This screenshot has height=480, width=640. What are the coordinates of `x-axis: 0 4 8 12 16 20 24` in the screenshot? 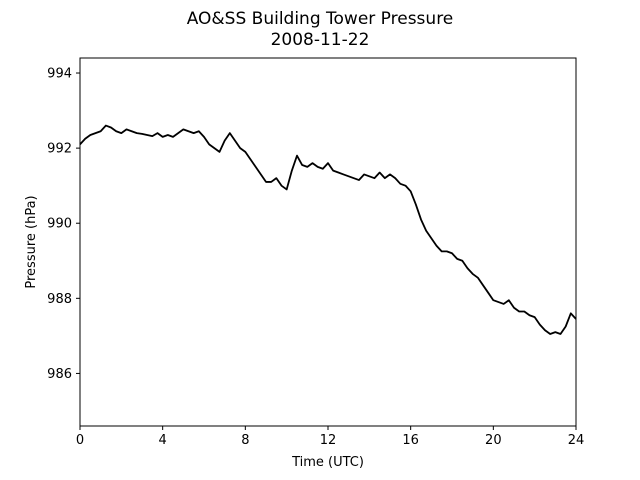 It's located at (330, 437).